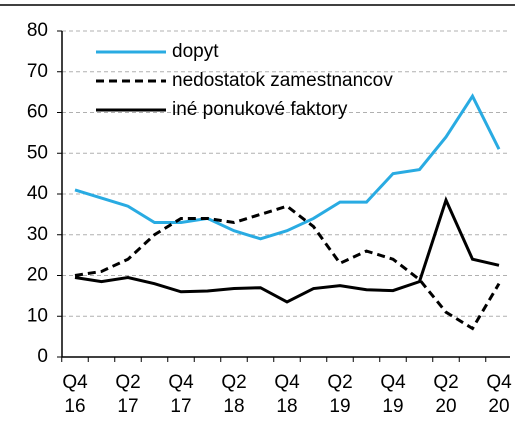 The image size is (515, 436). What do you see at coordinates (260, 109) in the screenshot?
I see `legend-label: iné ponukové faktory` at bounding box center [260, 109].